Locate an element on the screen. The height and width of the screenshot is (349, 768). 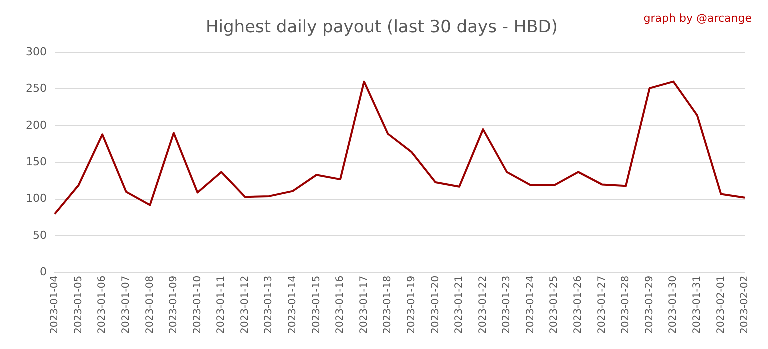
y-tick-label: 50 is located at coordinates (39, 235).